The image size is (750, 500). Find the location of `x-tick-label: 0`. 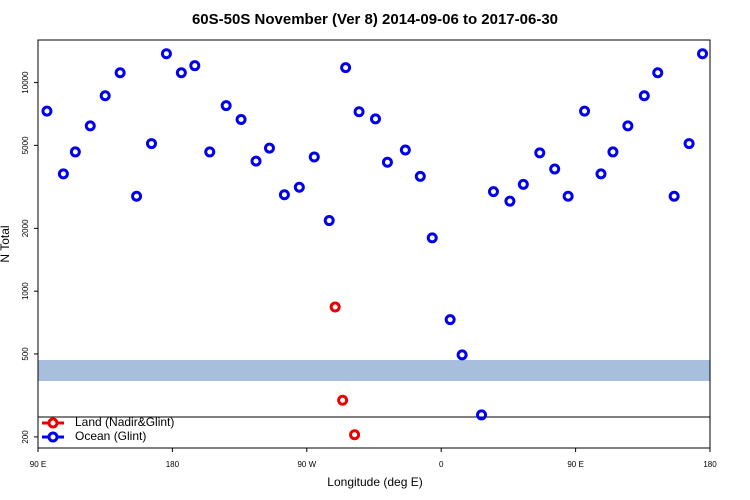

x-tick-label: 0 is located at coordinates (441, 464).